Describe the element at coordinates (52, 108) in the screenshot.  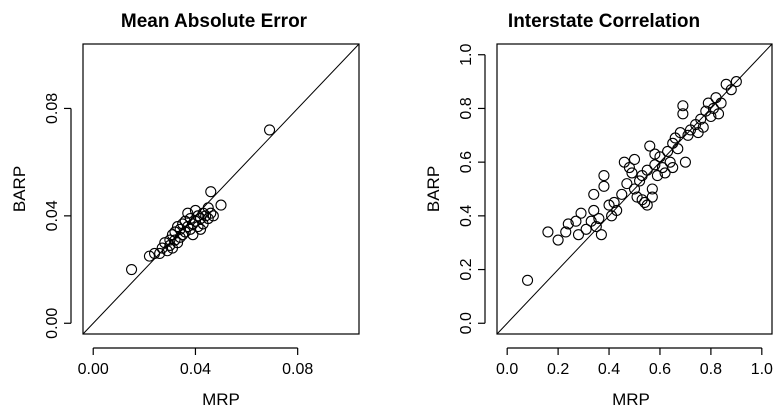
I see `y-tick-label: 0.08` at that location.